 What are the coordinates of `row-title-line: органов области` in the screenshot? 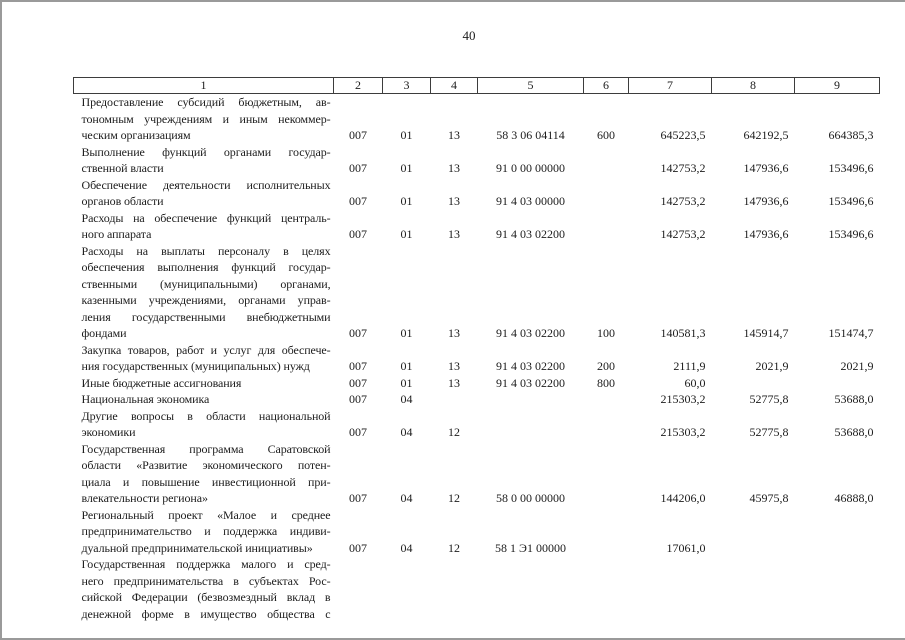 It's located at (122, 201).